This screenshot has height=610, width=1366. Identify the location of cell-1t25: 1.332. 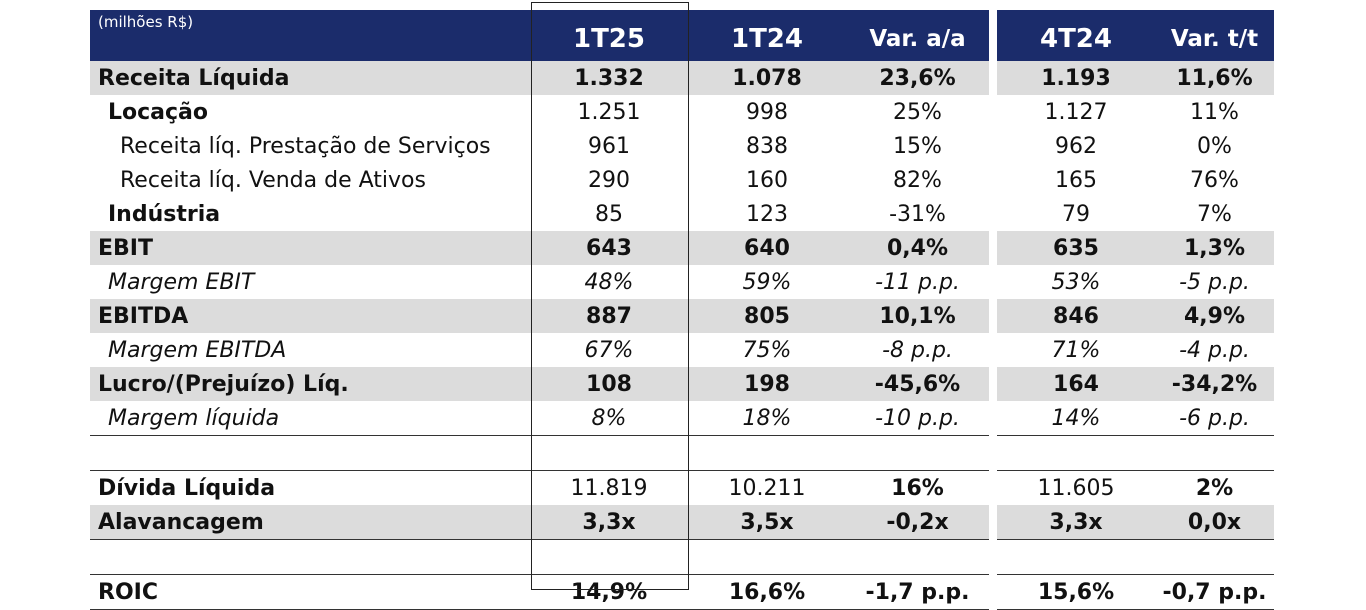
(609, 78).